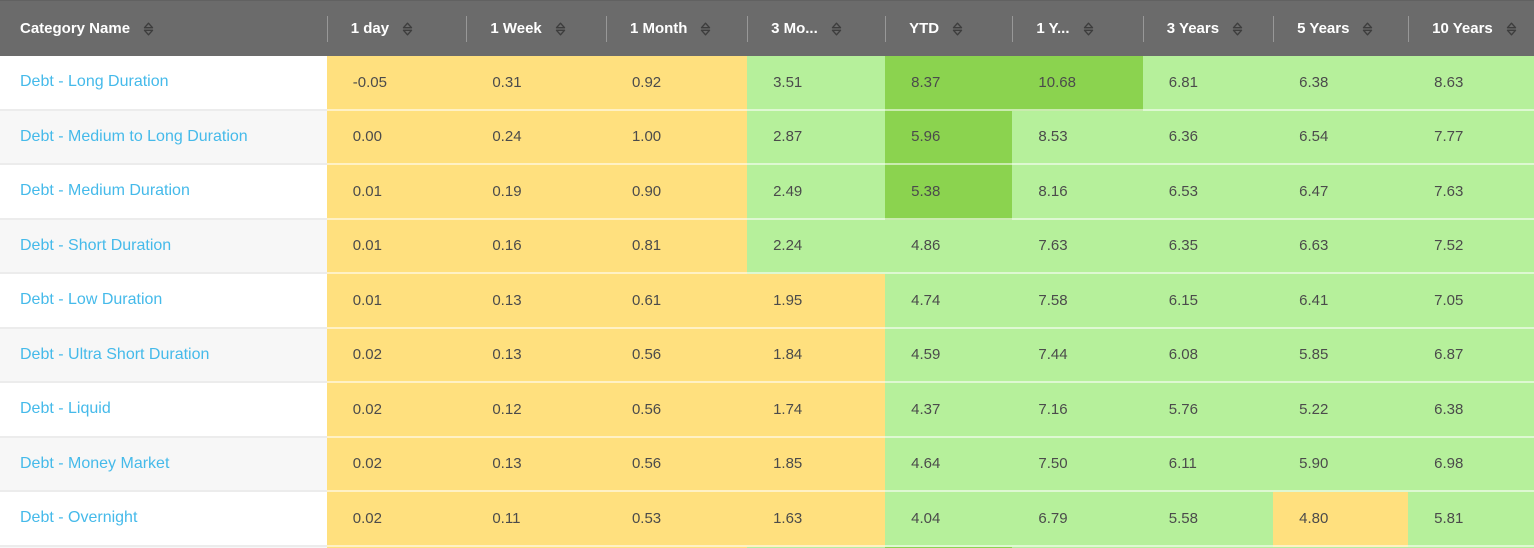 This screenshot has width=1534, height=548. What do you see at coordinates (1208, 355) in the screenshot?
I see `value-cell-3y: 6.08` at bounding box center [1208, 355].